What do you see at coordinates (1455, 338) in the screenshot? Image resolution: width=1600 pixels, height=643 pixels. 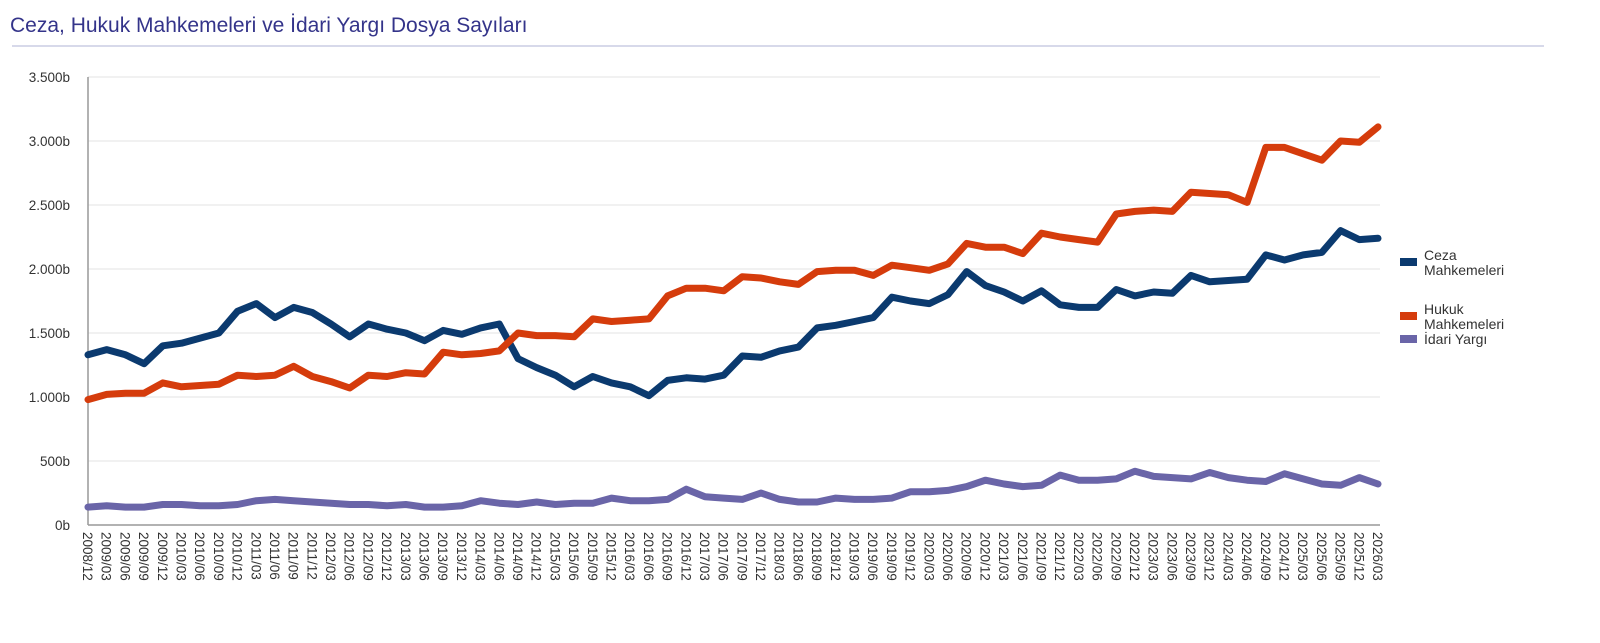 I see `legend-label: İdari Yargı` at bounding box center [1455, 338].